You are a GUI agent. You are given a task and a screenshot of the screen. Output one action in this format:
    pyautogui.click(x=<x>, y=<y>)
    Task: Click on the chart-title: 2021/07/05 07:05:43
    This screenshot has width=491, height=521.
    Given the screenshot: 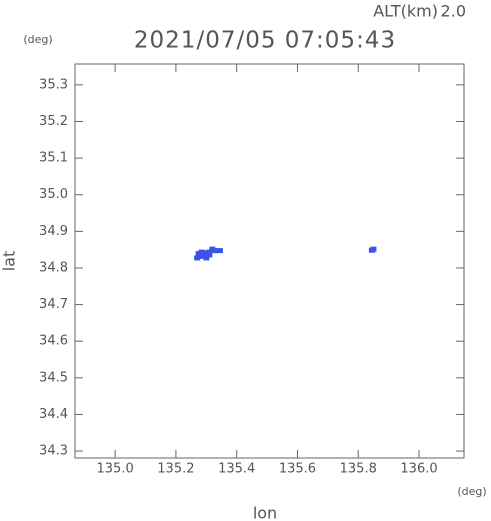 What is the action you would take?
    pyautogui.click(x=265, y=41)
    